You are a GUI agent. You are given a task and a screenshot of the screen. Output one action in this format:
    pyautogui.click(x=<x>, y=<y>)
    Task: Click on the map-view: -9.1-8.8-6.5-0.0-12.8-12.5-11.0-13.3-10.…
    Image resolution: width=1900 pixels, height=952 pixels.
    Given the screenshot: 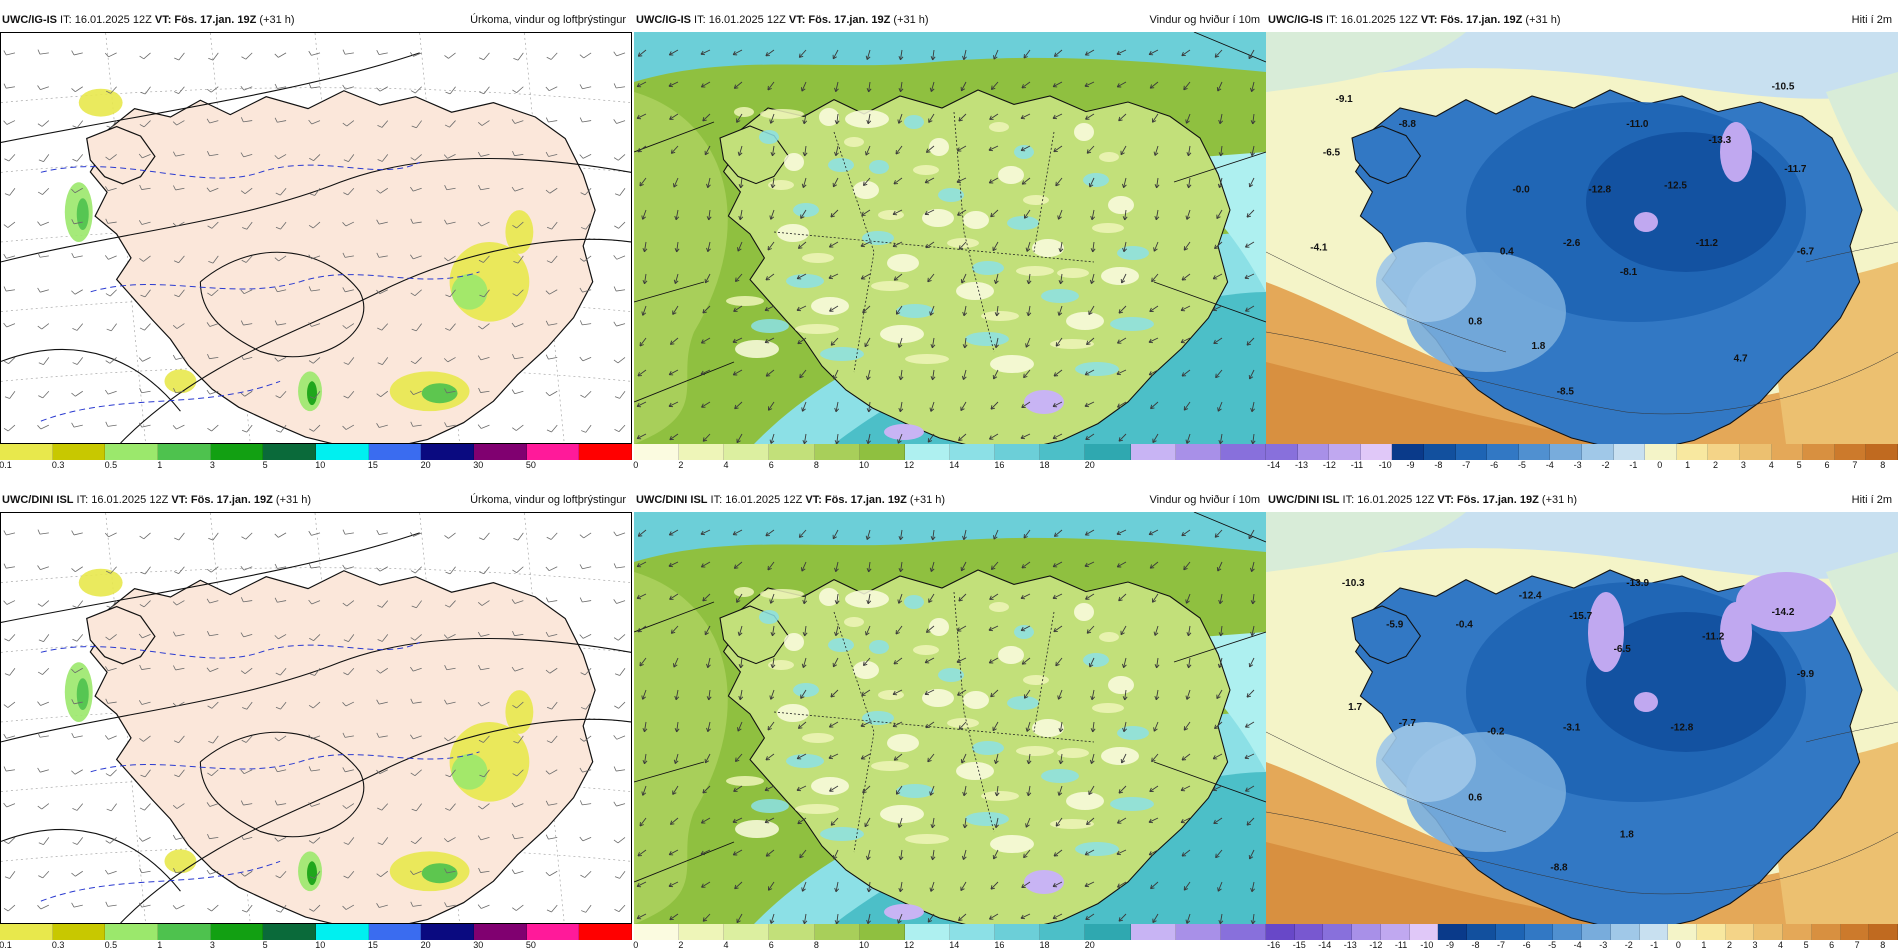 What is the action you would take?
    pyautogui.click(x=1582, y=238)
    